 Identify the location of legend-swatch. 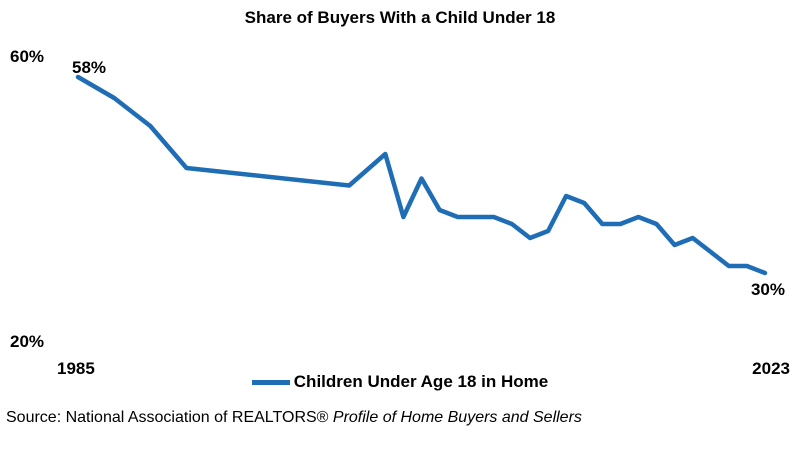
(270, 382).